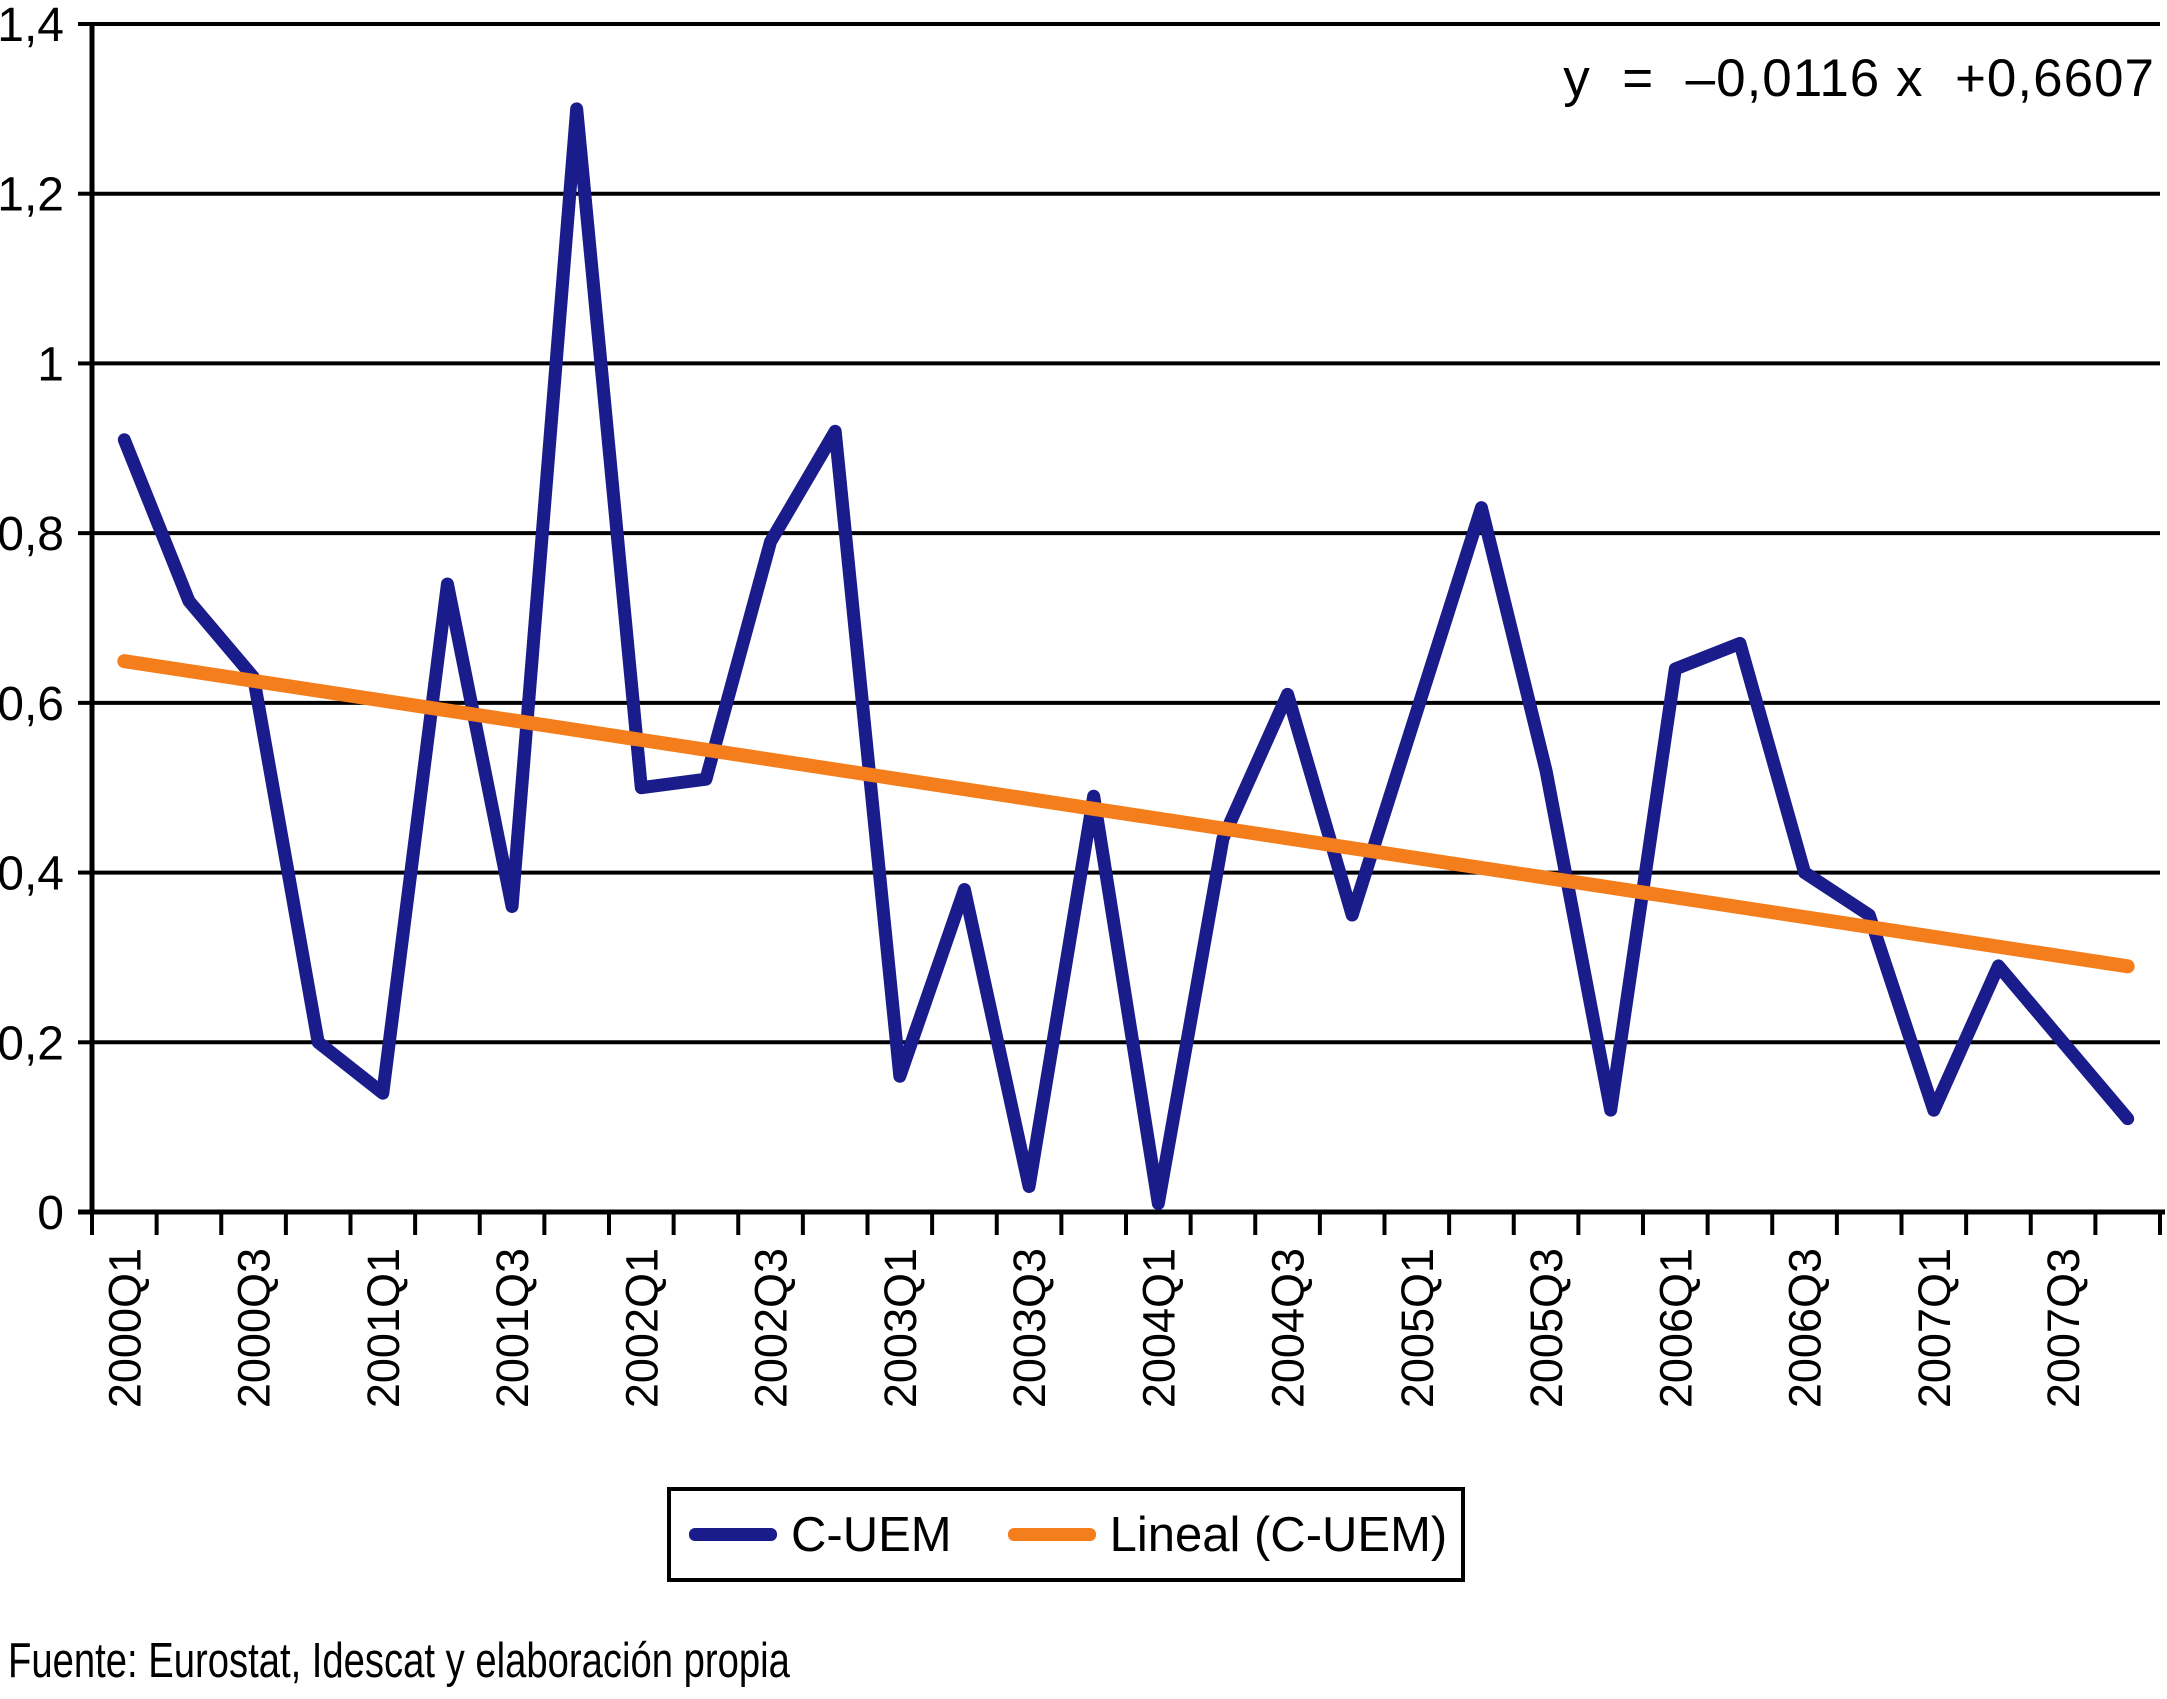  Describe the element at coordinates (871, 1534) in the screenshot. I see `legend-label-c-uem: C-UEM` at that location.